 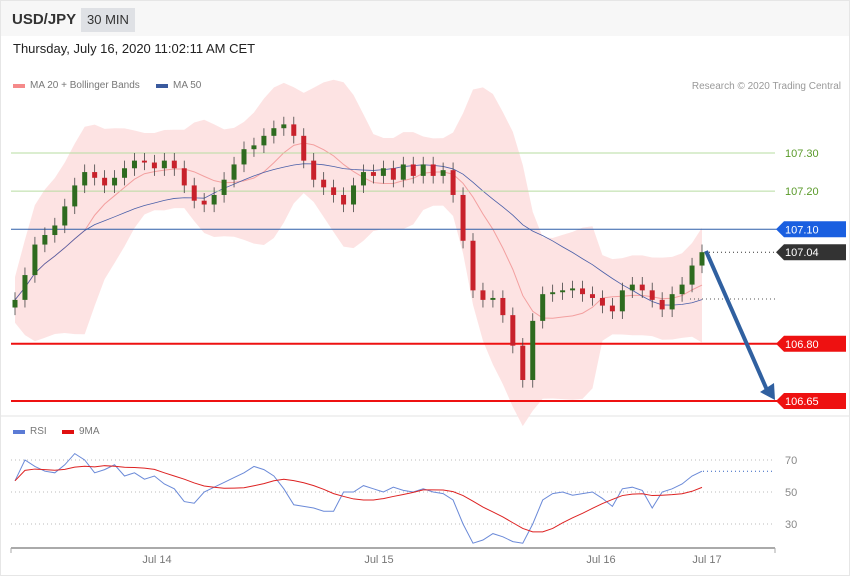 What do you see at coordinates (44, 19) in the screenshot?
I see `symbol: USD/JPY` at bounding box center [44, 19].